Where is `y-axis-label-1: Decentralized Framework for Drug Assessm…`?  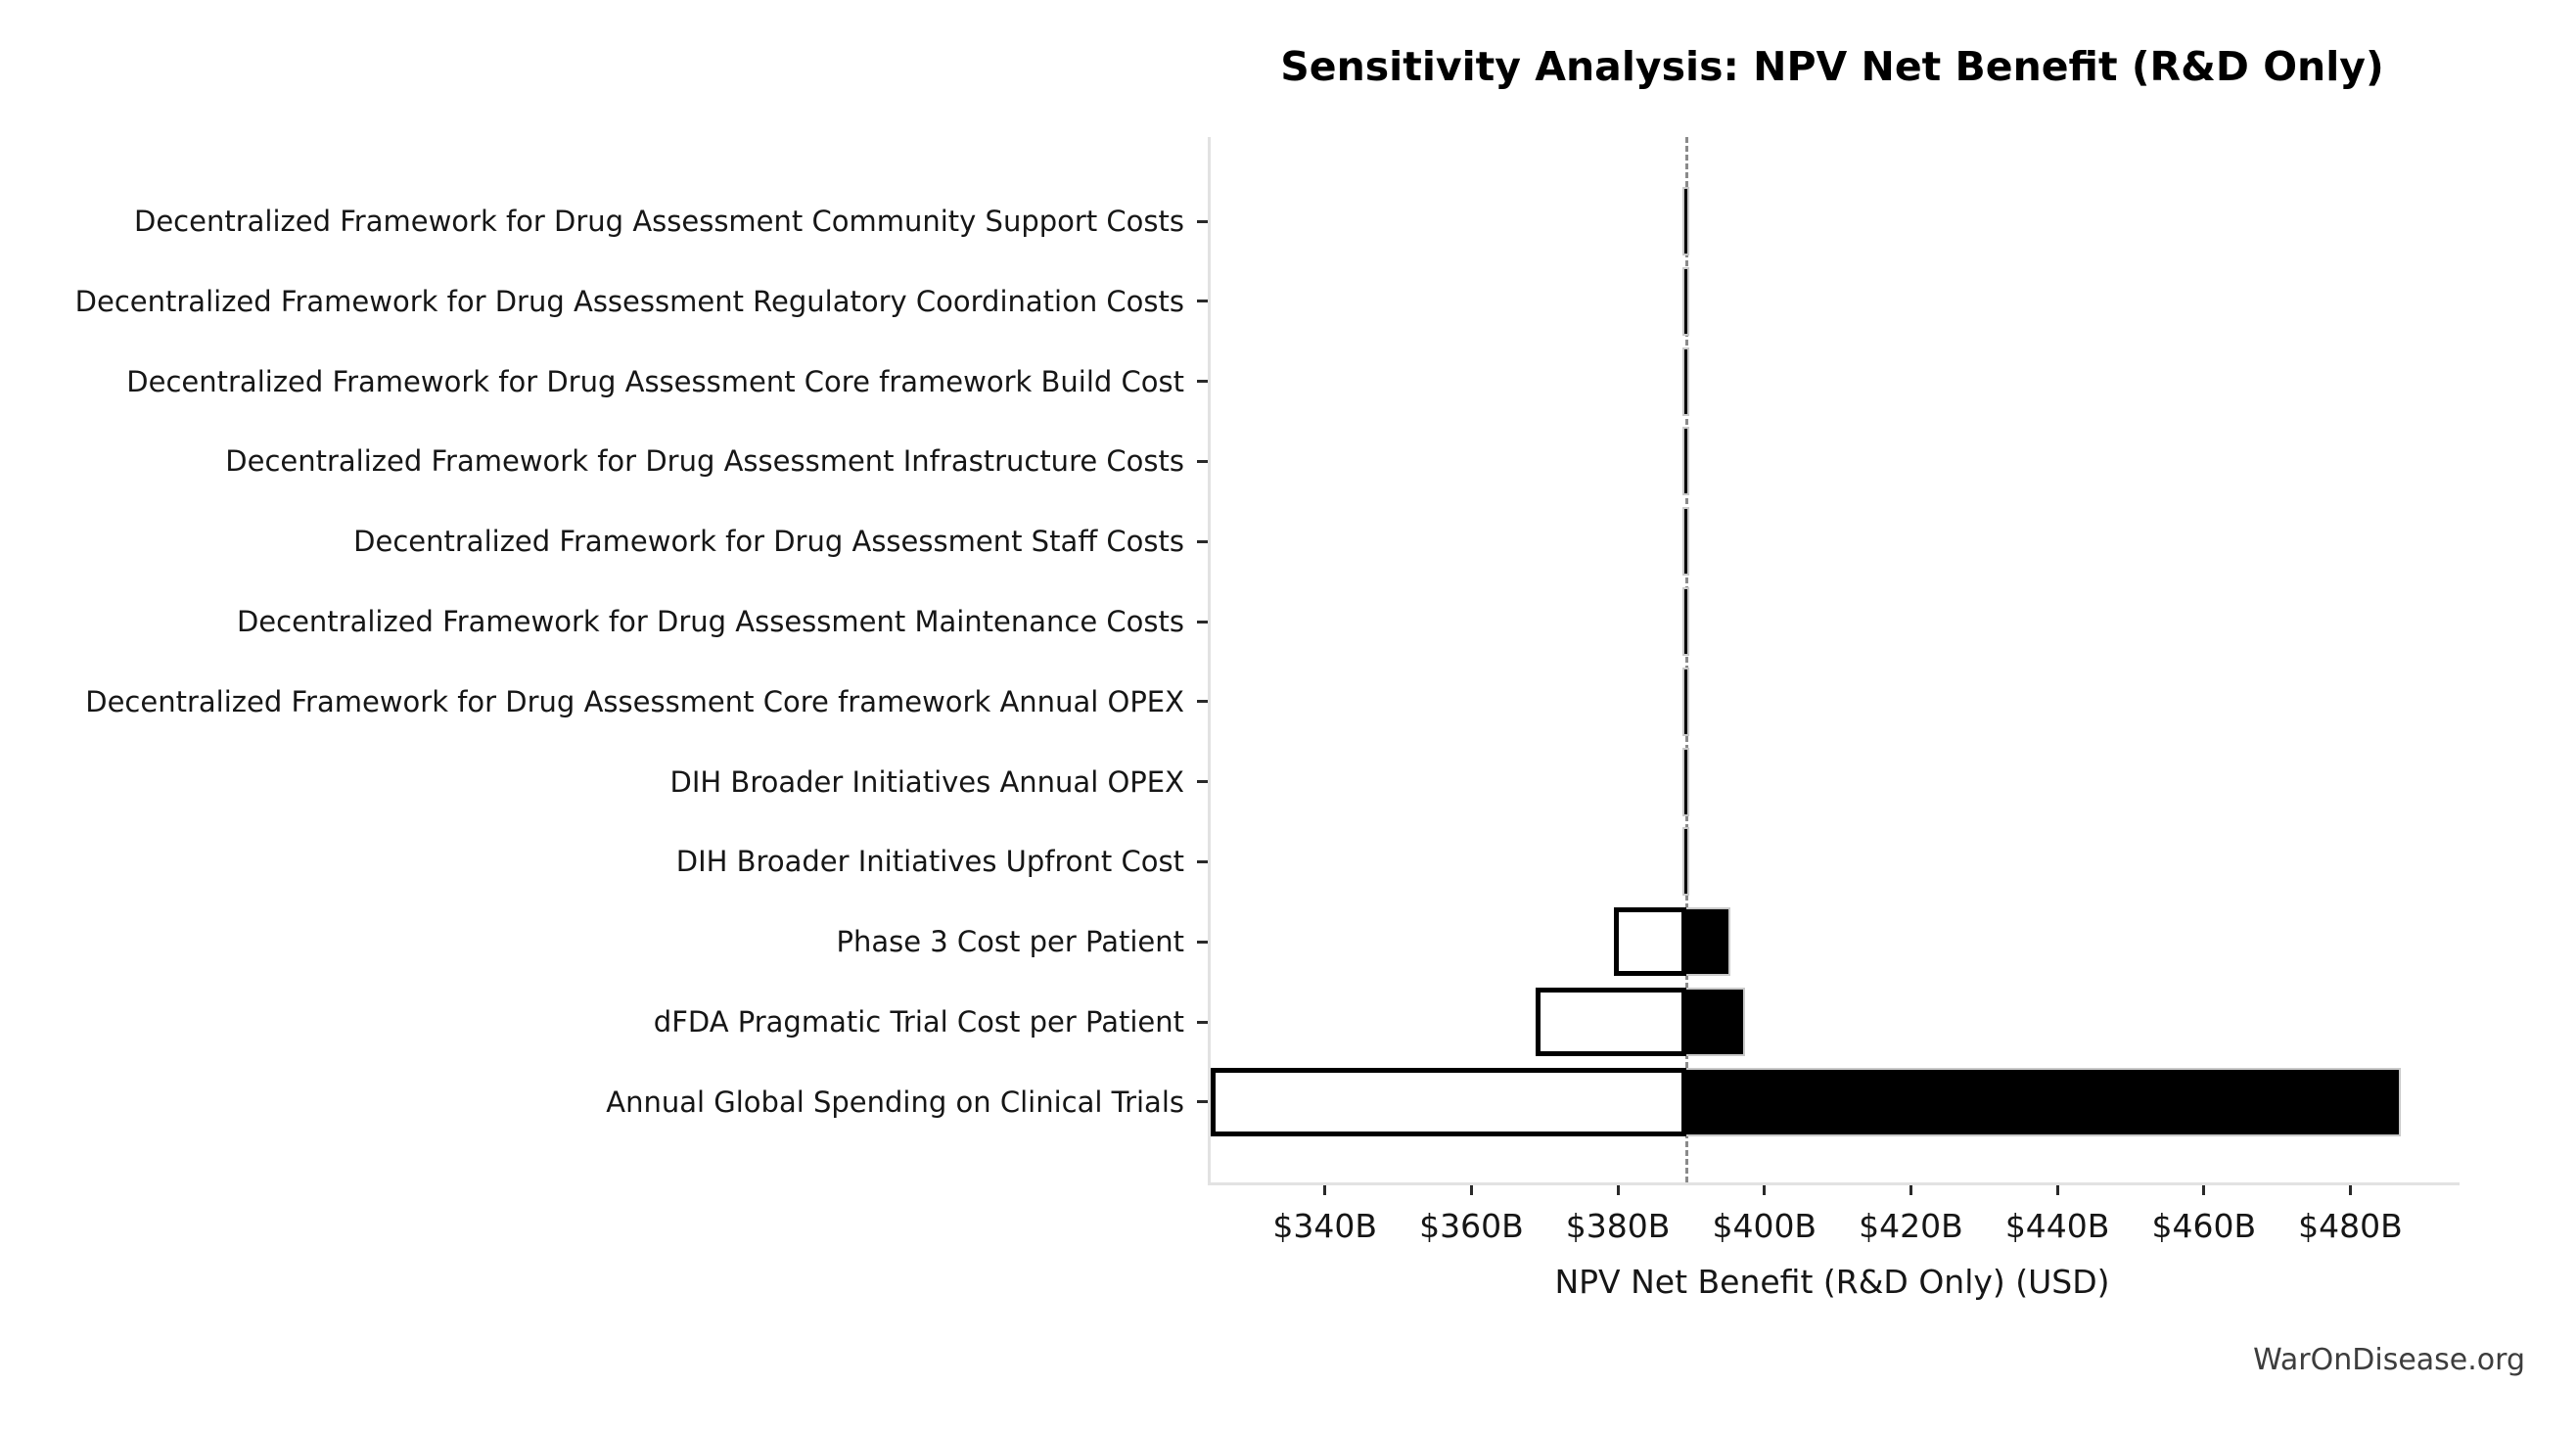 y-axis-label-1: Decentralized Framework for Drug Assessm… is located at coordinates (629, 301).